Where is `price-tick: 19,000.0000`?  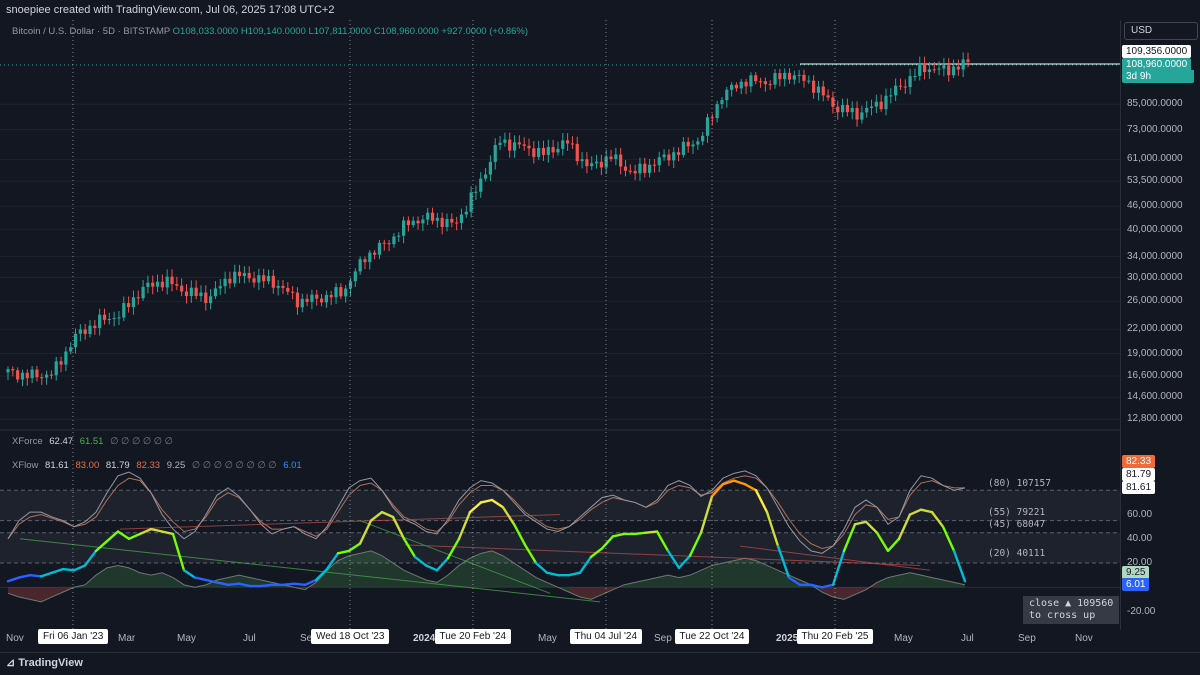 price-tick: 19,000.0000 is located at coordinates (1155, 353).